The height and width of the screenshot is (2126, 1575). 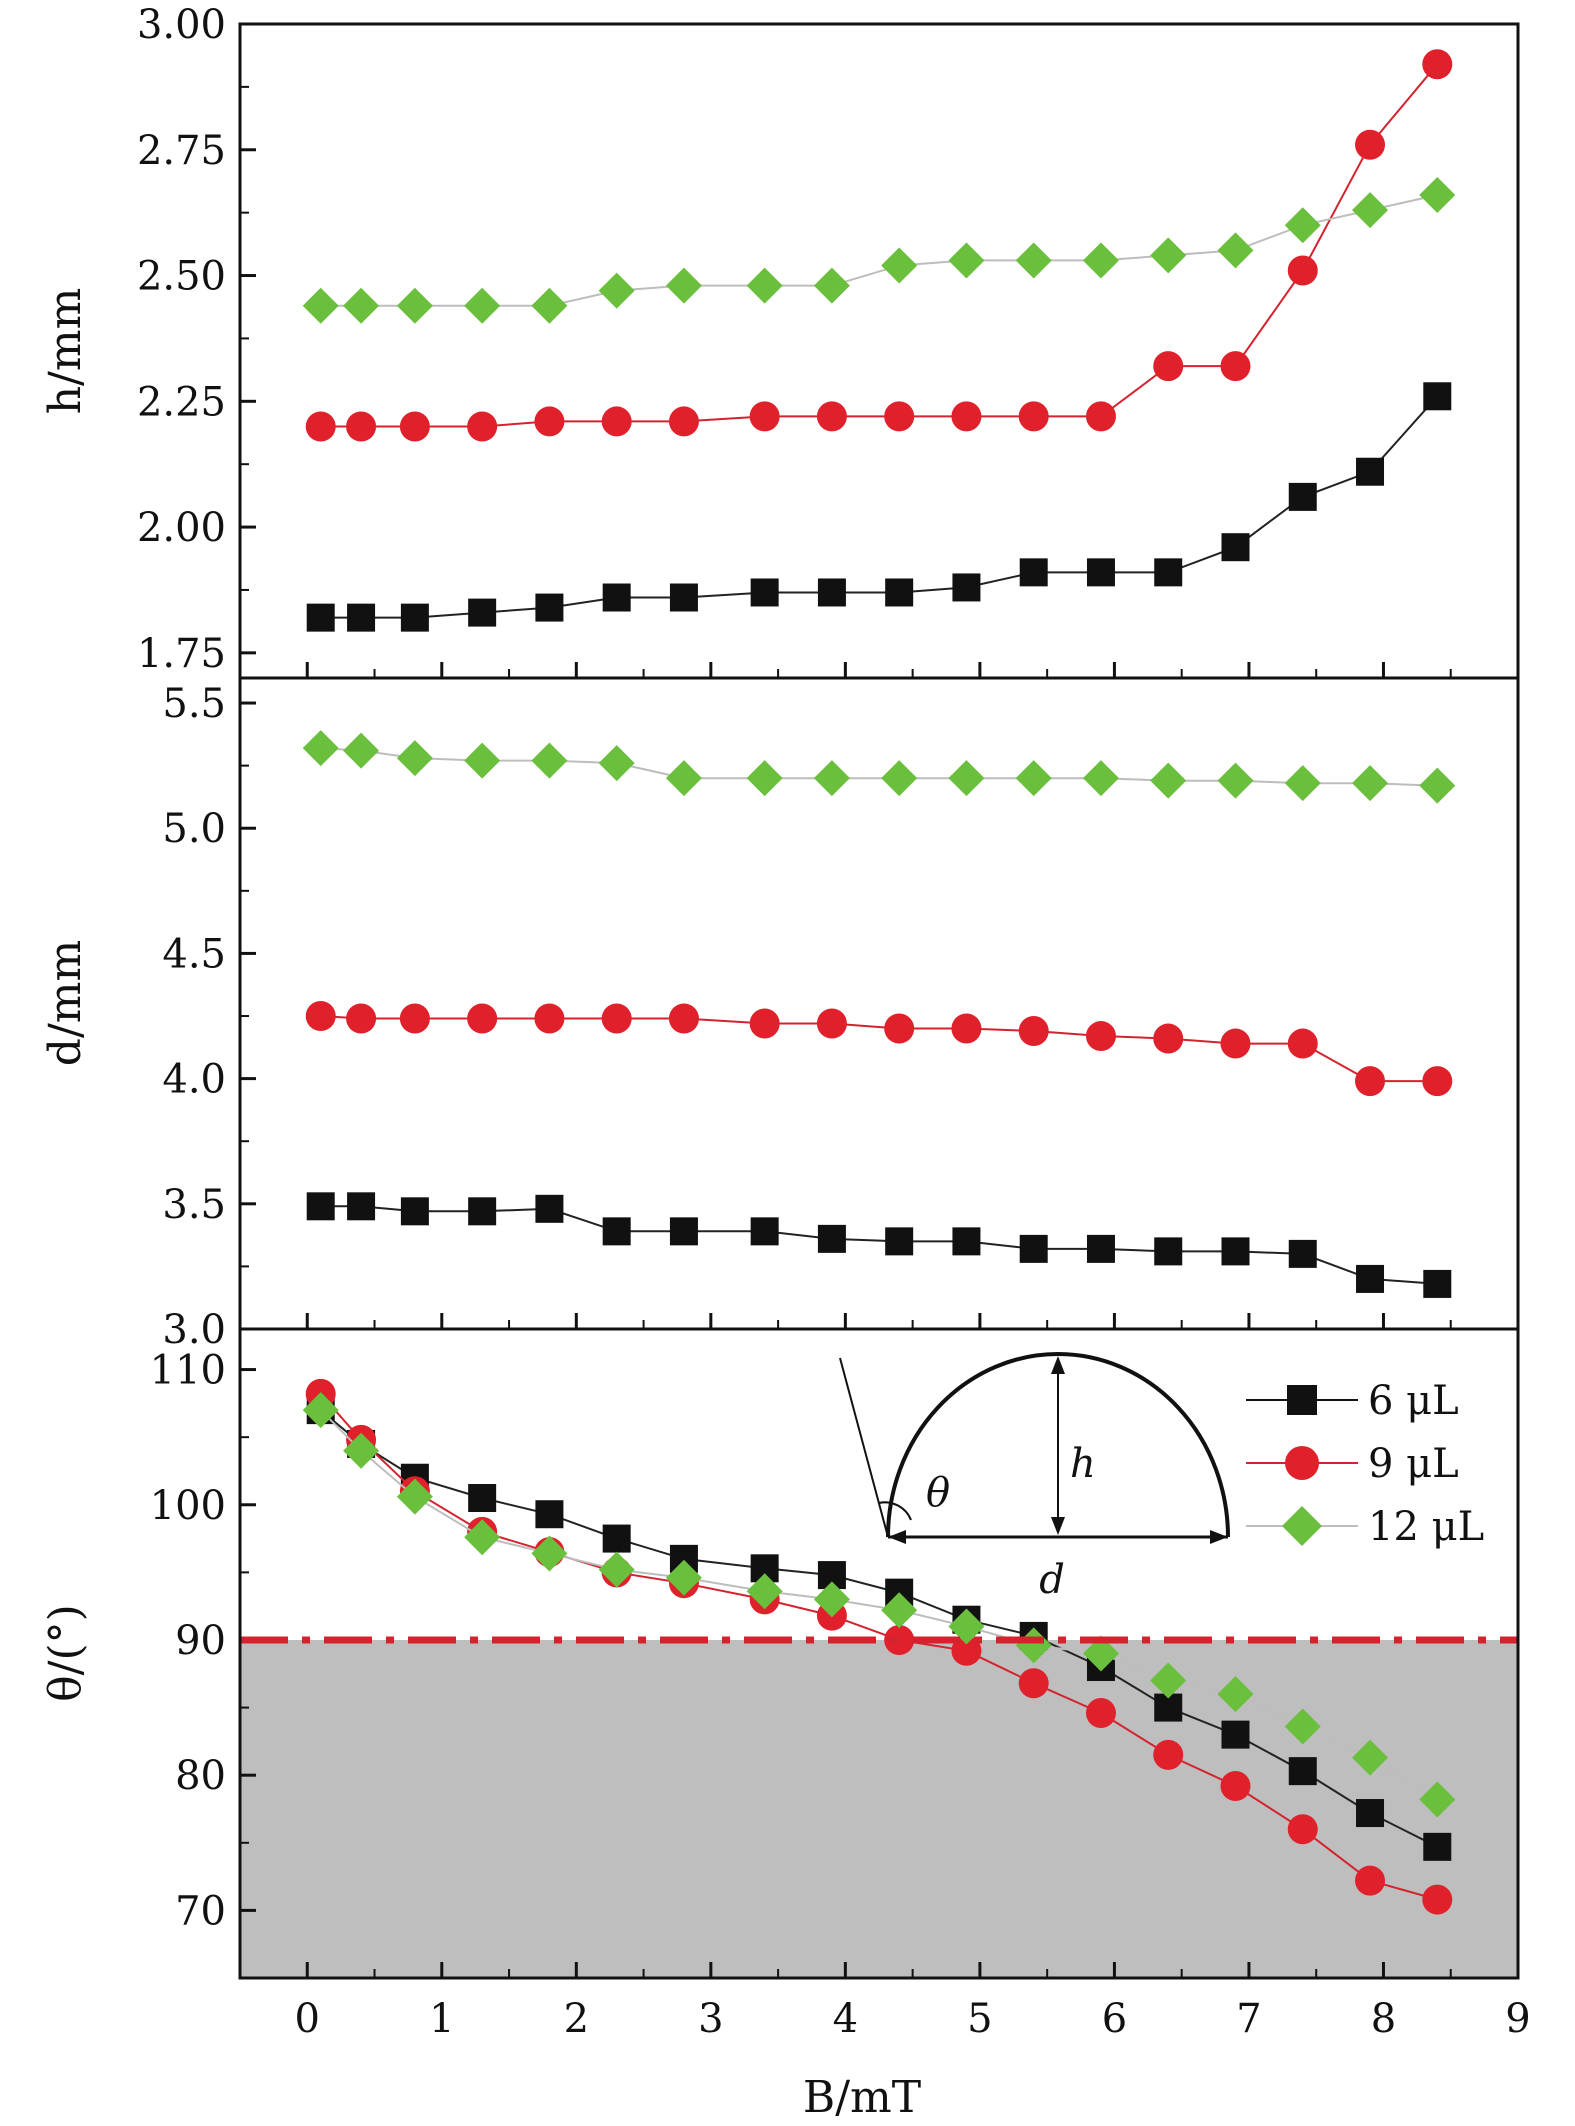 I want to click on x-axis-label: B/mT, so click(x=862, y=2097).